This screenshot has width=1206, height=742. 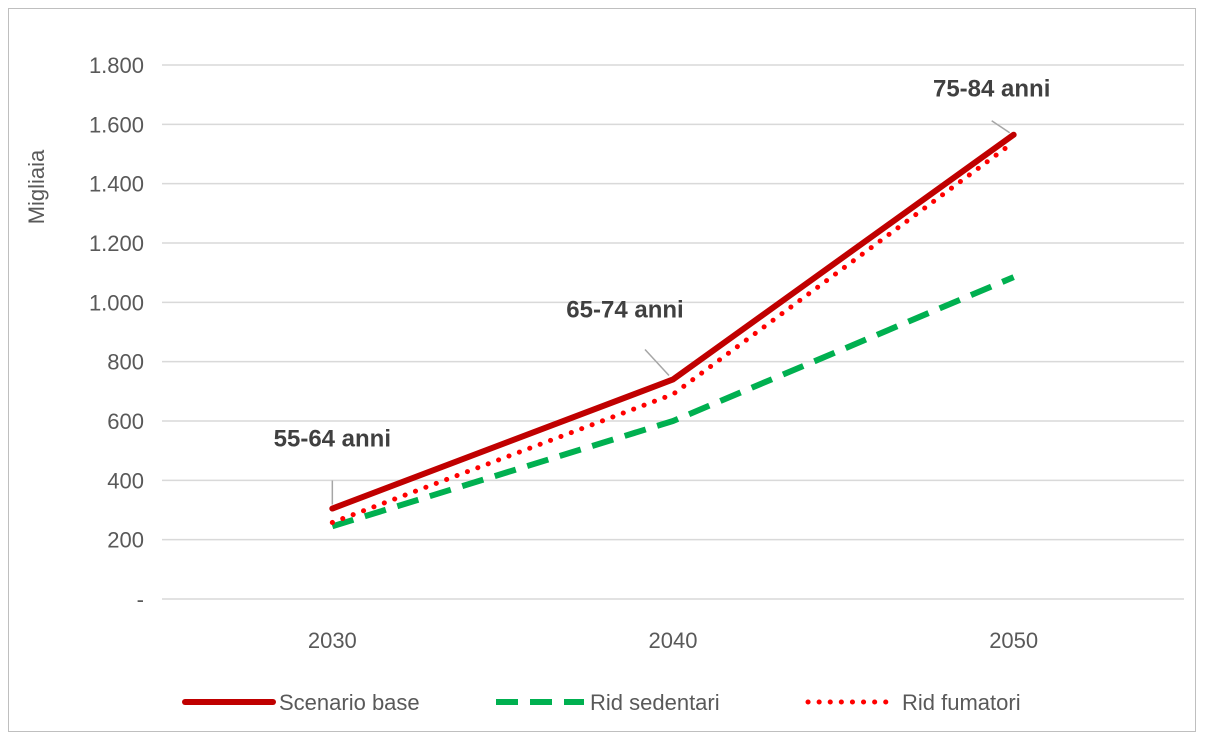 What do you see at coordinates (332, 640) in the screenshot?
I see `x-tick-label: 2030` at bounding box center [332, 640].